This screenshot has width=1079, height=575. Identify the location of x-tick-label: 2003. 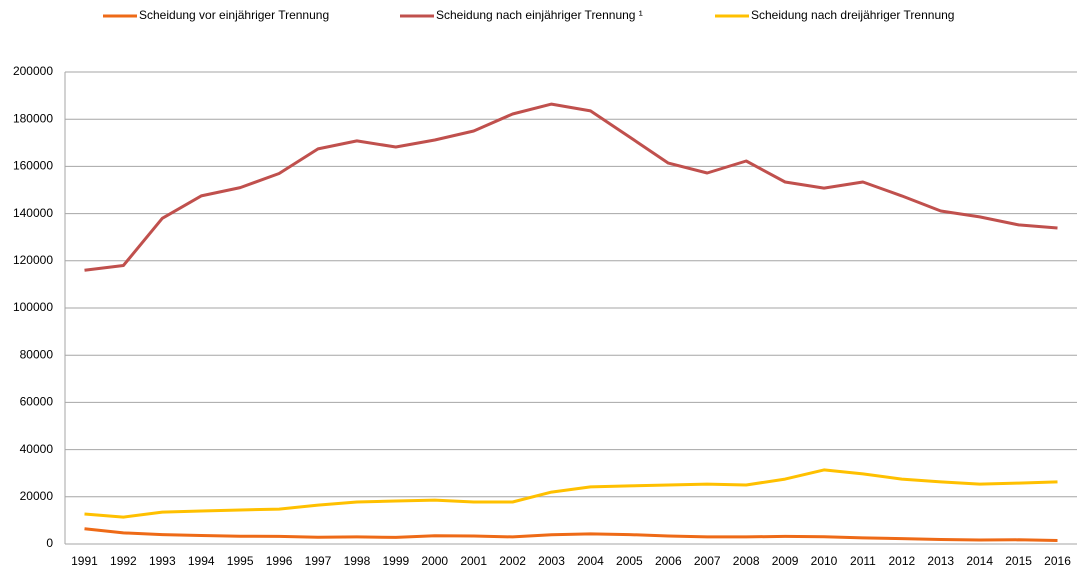
(551, 561).